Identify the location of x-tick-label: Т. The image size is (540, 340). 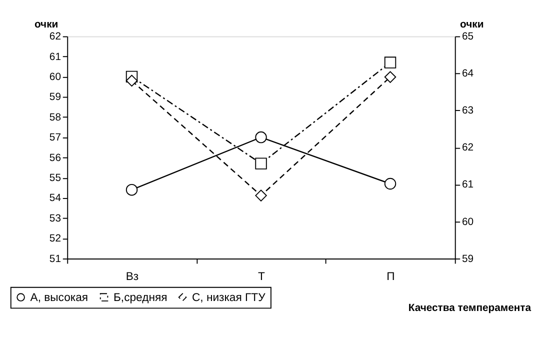
(262, 276).